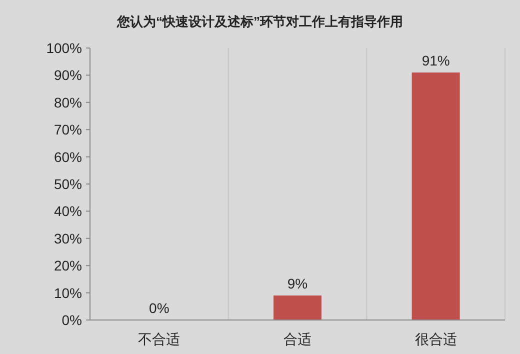 This screenshot has height=354, width=520. What do you see at coordinates (68, 75) in the screenshot?
I see `y-tick-label: 90%` at bounding box center [68, 75].